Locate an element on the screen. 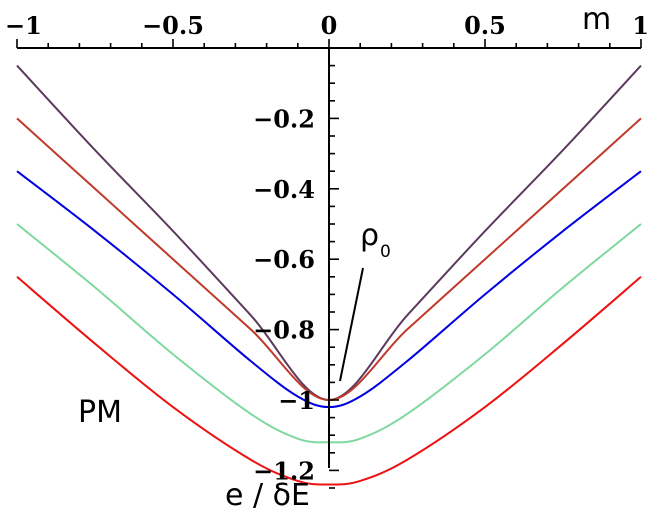 This screenshot has width=649, height=512. rho-label: ρ is located at coordinates (369, 235).